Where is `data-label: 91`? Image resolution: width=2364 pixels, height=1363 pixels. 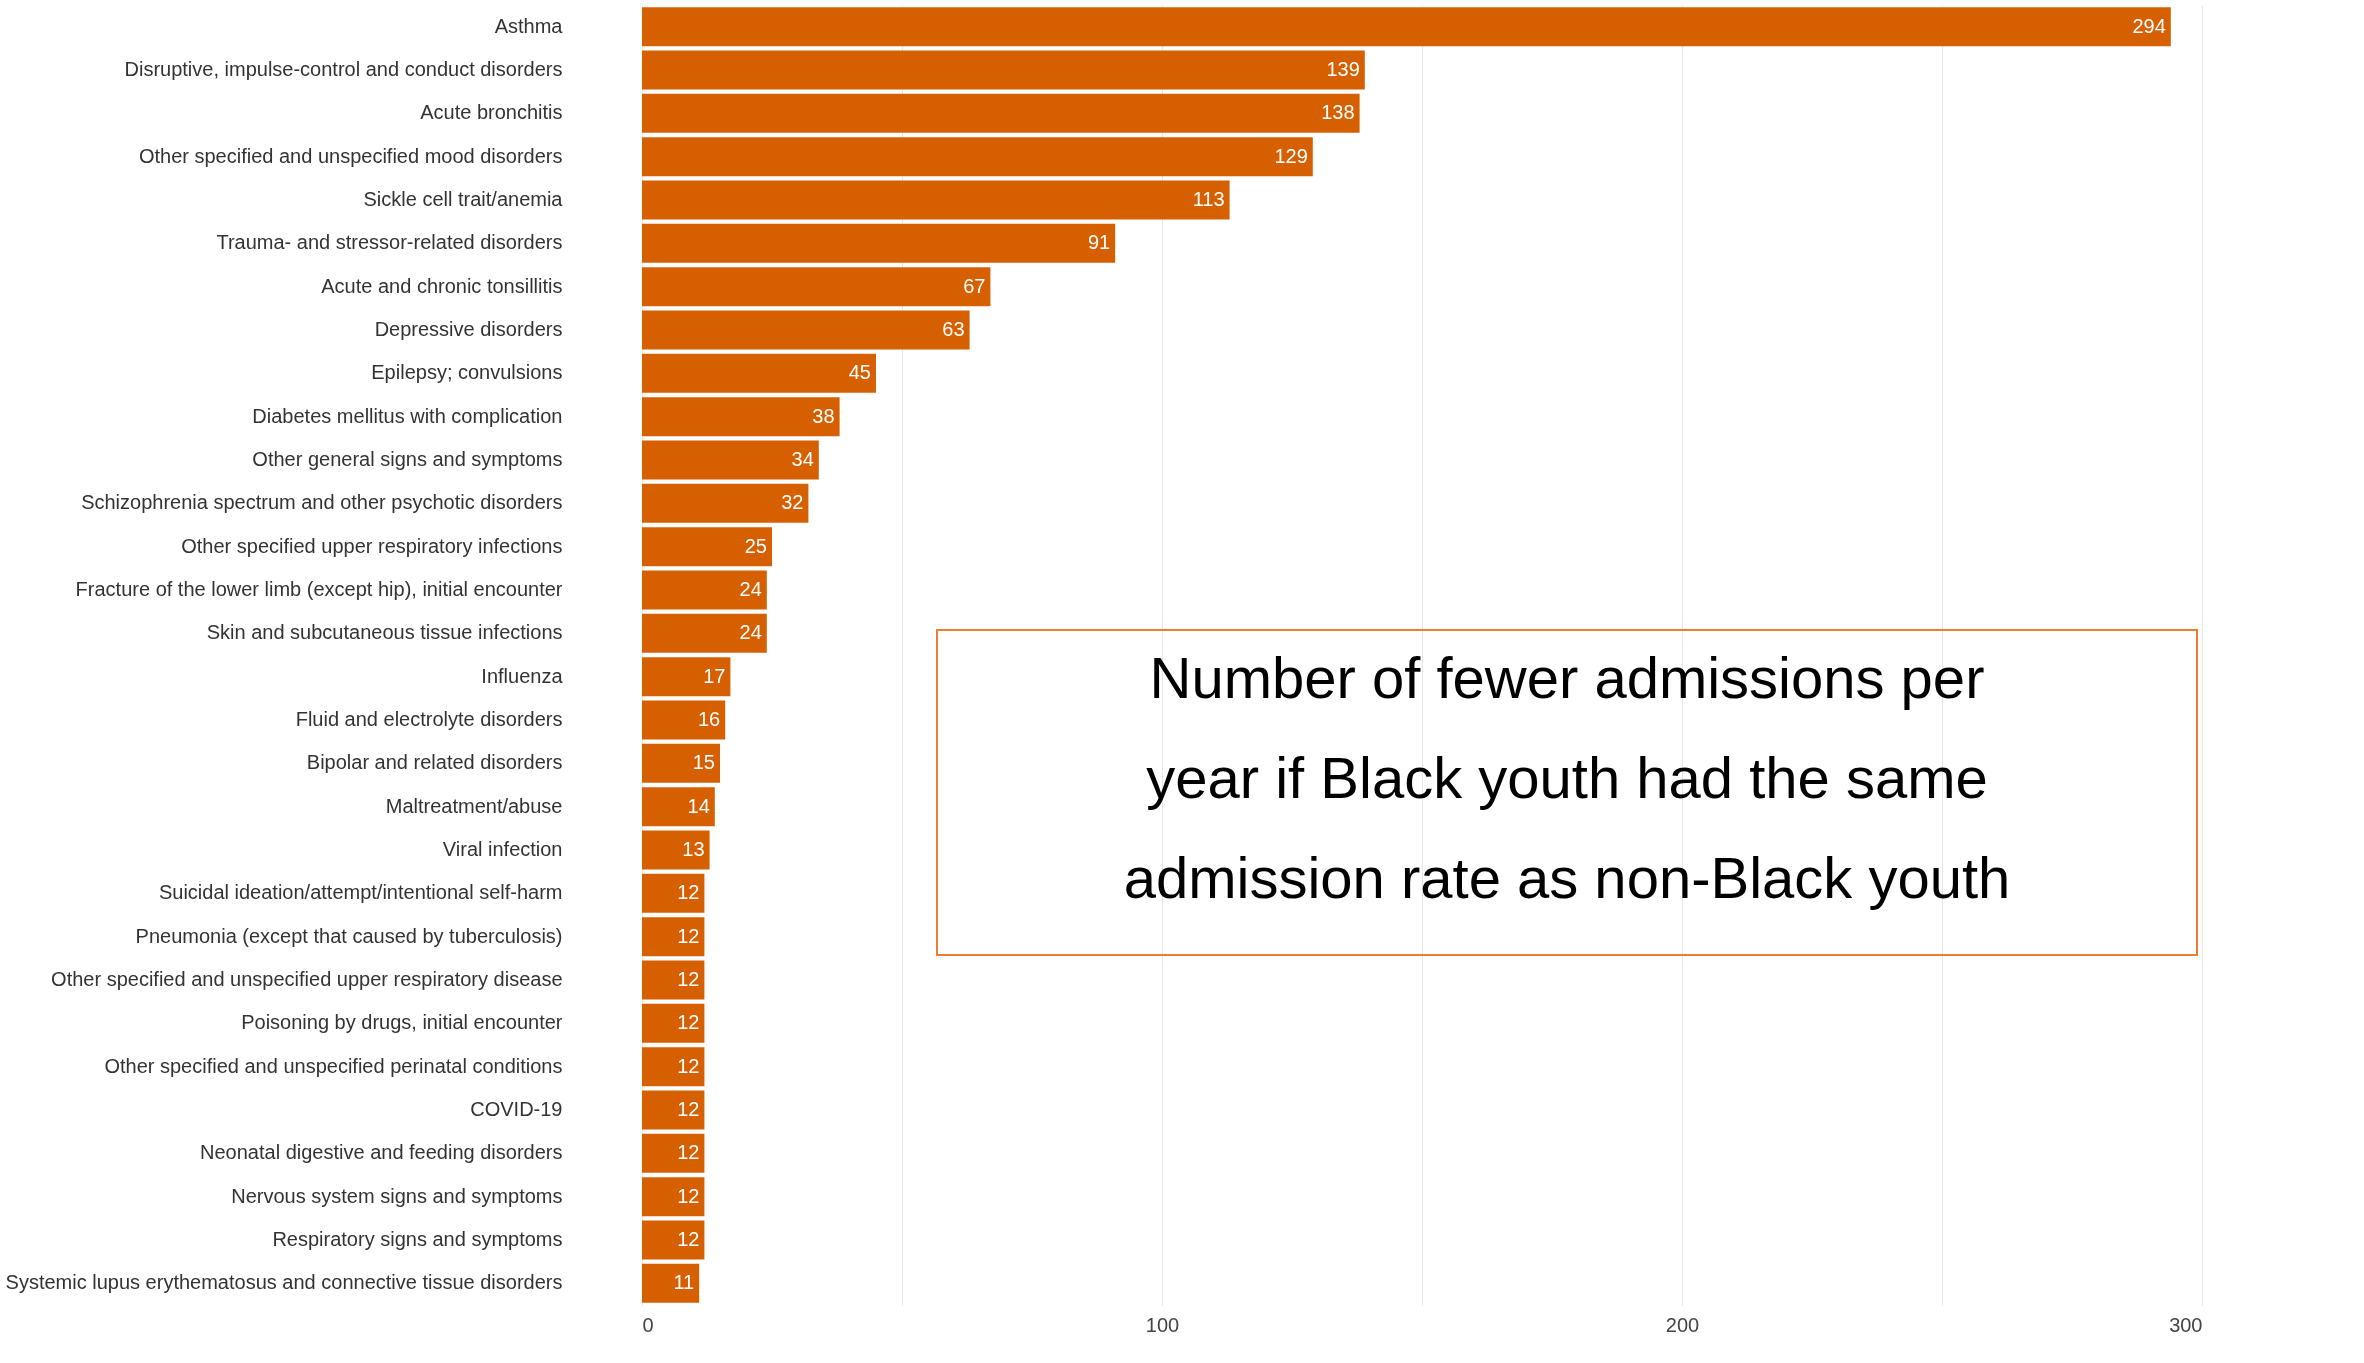
data-label: 91 is located at coordinates (1099, 242).